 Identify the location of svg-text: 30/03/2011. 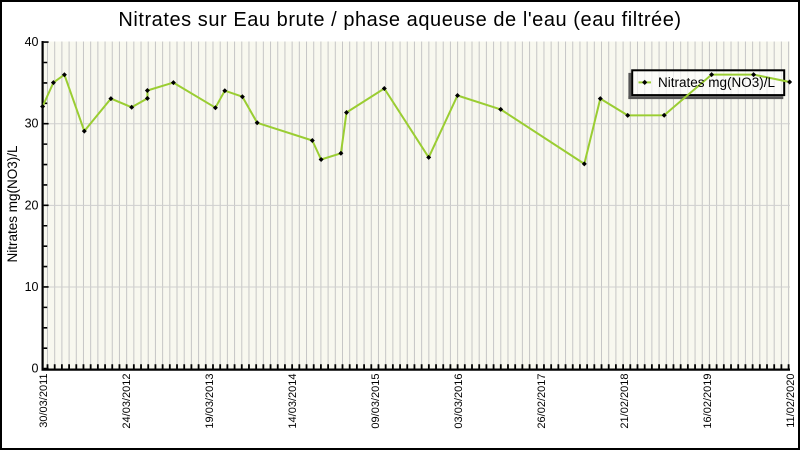
(44, 401).